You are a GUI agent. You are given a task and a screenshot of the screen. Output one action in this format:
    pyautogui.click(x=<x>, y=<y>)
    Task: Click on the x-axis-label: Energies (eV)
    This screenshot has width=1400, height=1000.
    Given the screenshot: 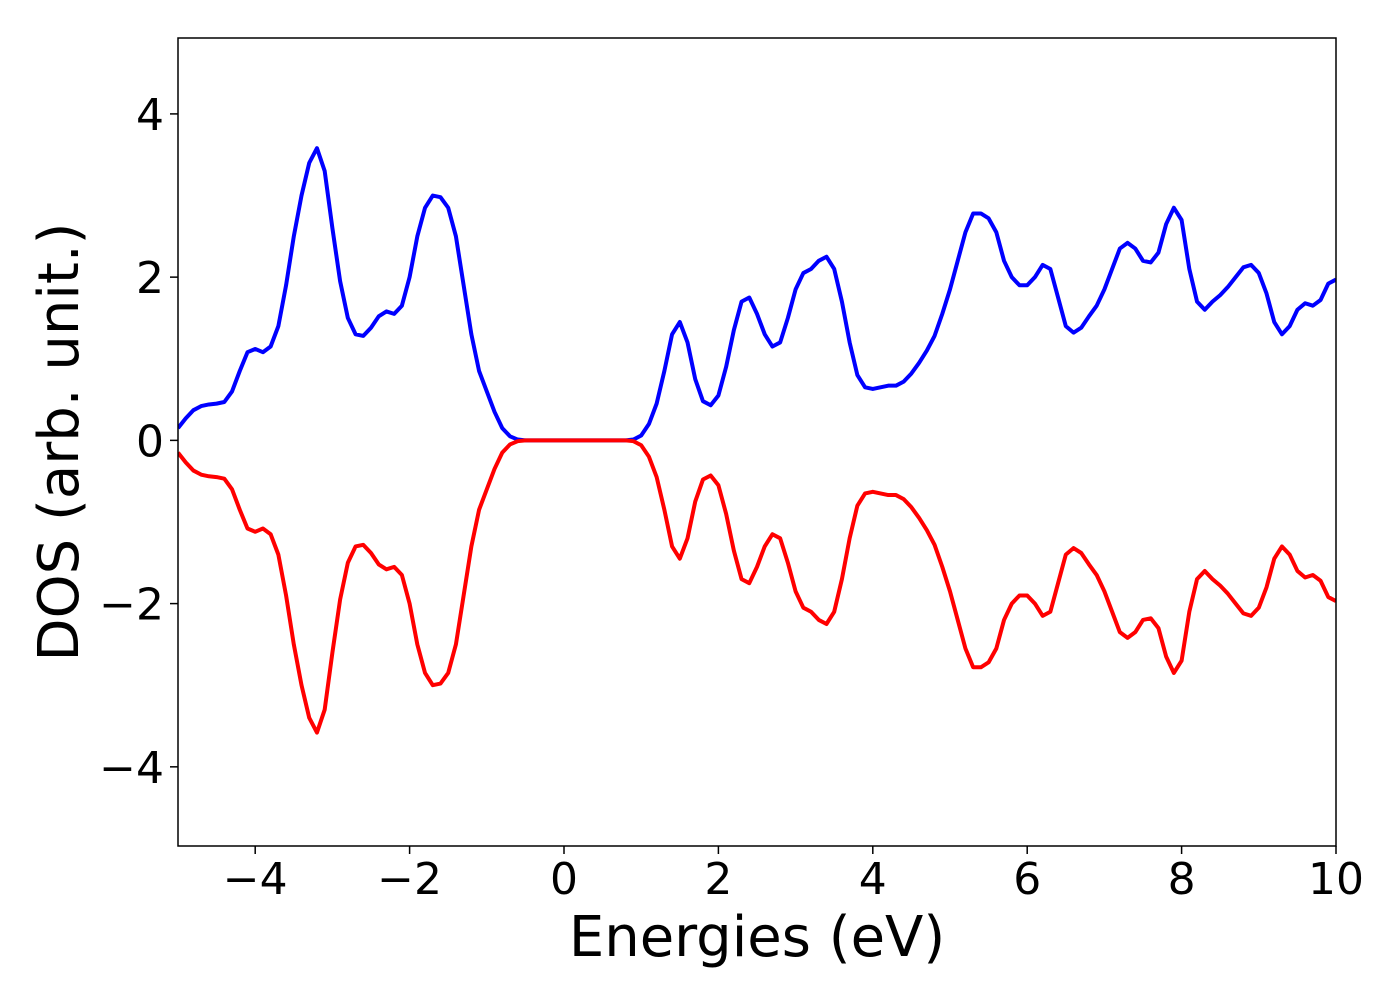 What is the action you would take?
    pyautogui.click(x=757, y=937)
    